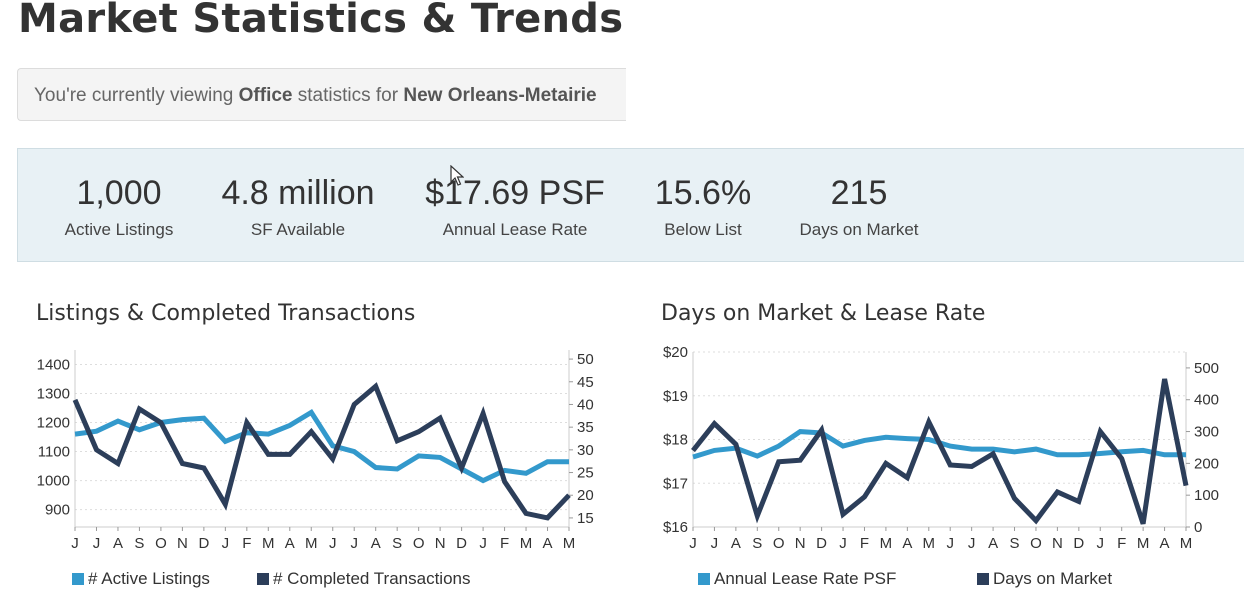  I want to click on chart1-x-tick-label: N, so click(440, 543).